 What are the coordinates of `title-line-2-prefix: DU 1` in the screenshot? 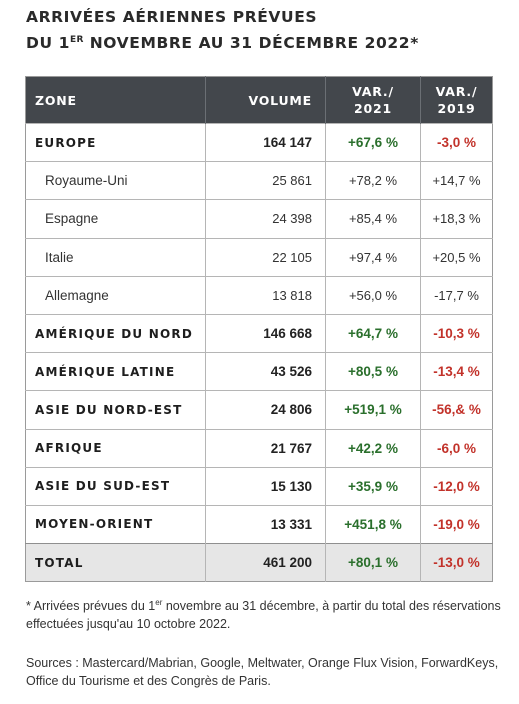 It's located at (48, 43).